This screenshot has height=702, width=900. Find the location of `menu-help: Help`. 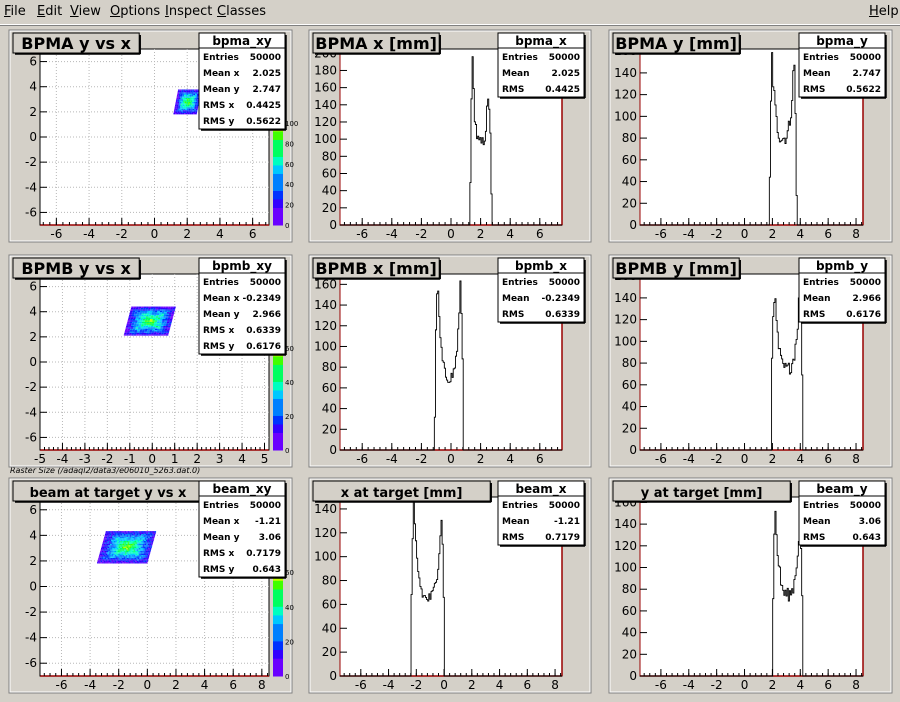

menu-help: Help is located at coordinates (884, 11).